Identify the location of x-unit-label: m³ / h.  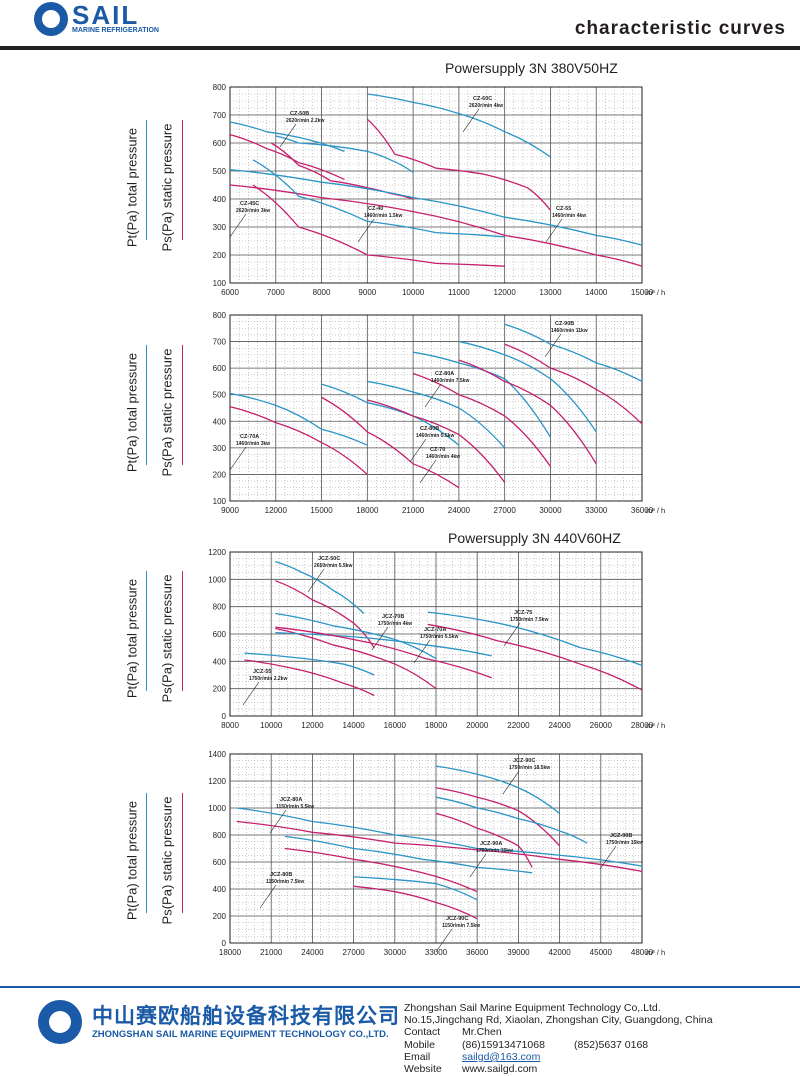
(655, 952).